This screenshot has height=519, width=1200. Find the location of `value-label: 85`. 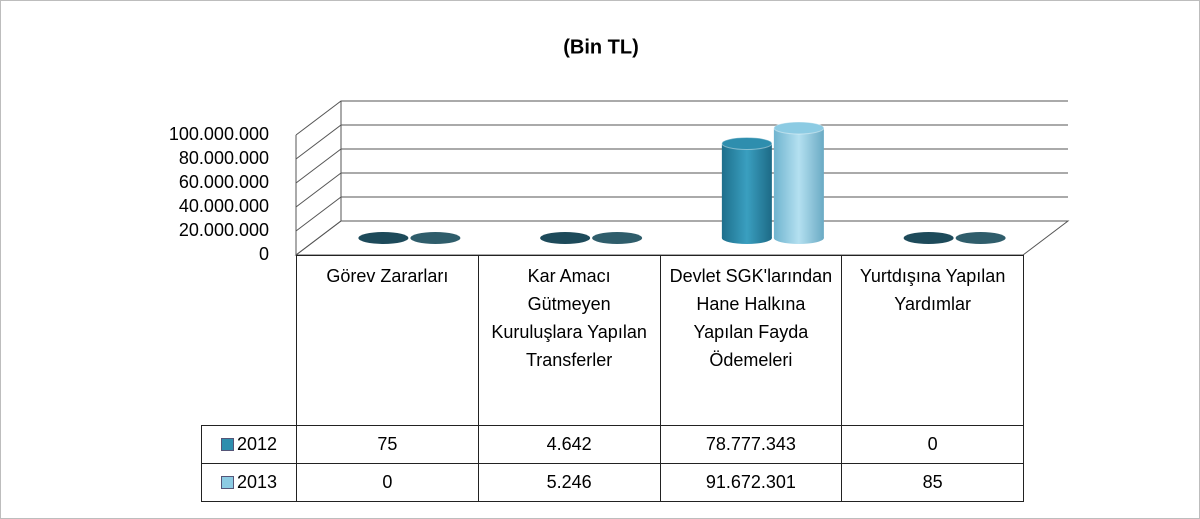

value-label: 85 is located at coordinates (932, 482).